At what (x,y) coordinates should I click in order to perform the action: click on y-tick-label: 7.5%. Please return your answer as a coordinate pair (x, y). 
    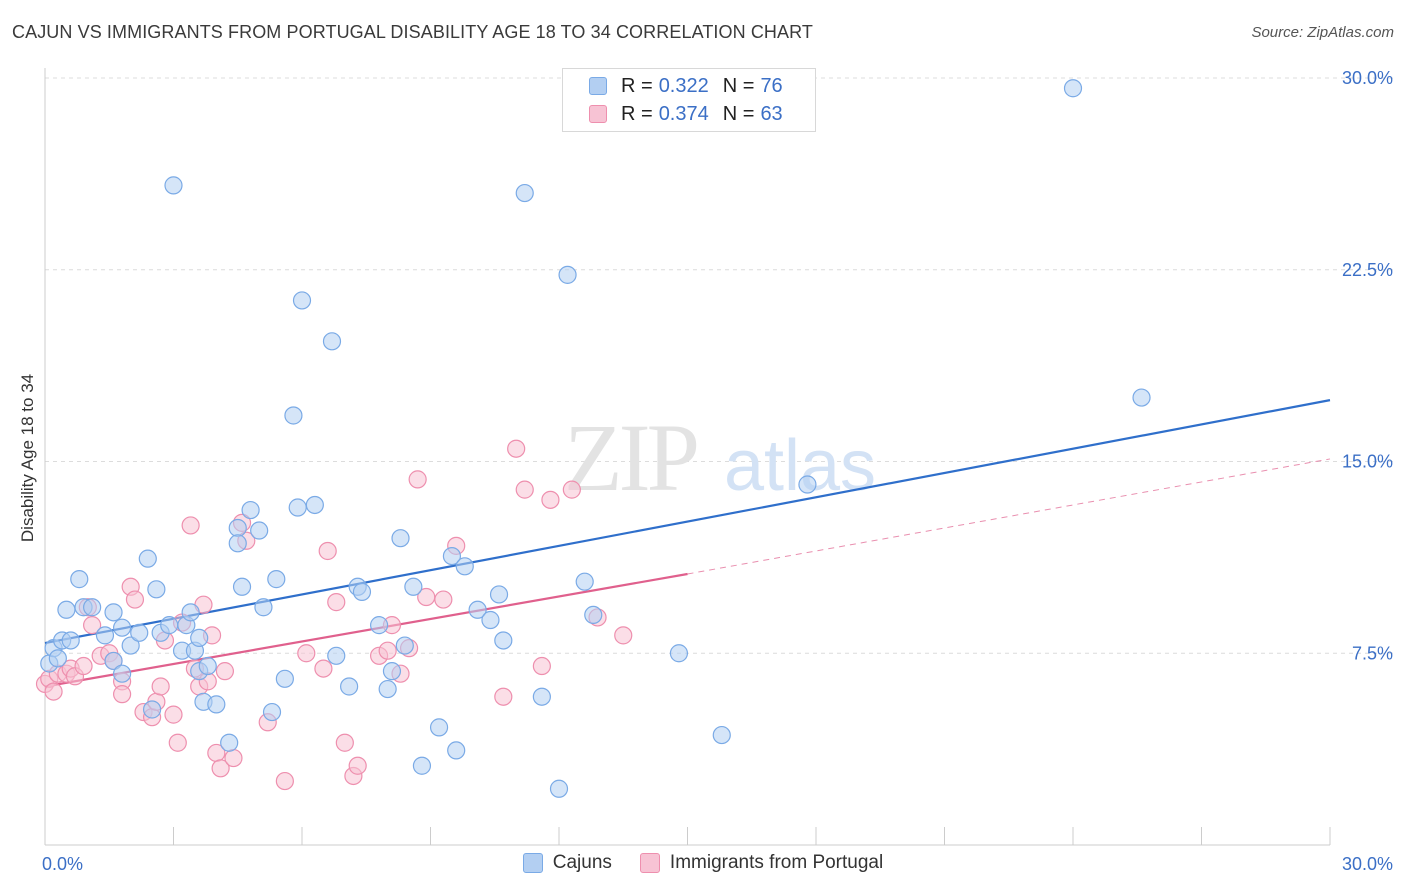
    Looking at the image, I should click on (1372, 653).